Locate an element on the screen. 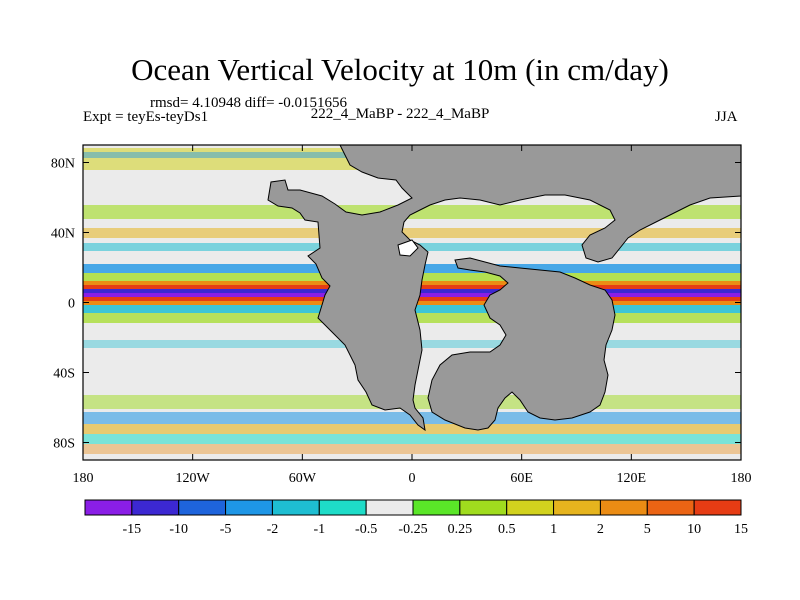 Image resolution: width=800 pixels, height=600 pixels. experiment-label: Expt = teyEs-teyDs1 is located at coordinates (146, 117).